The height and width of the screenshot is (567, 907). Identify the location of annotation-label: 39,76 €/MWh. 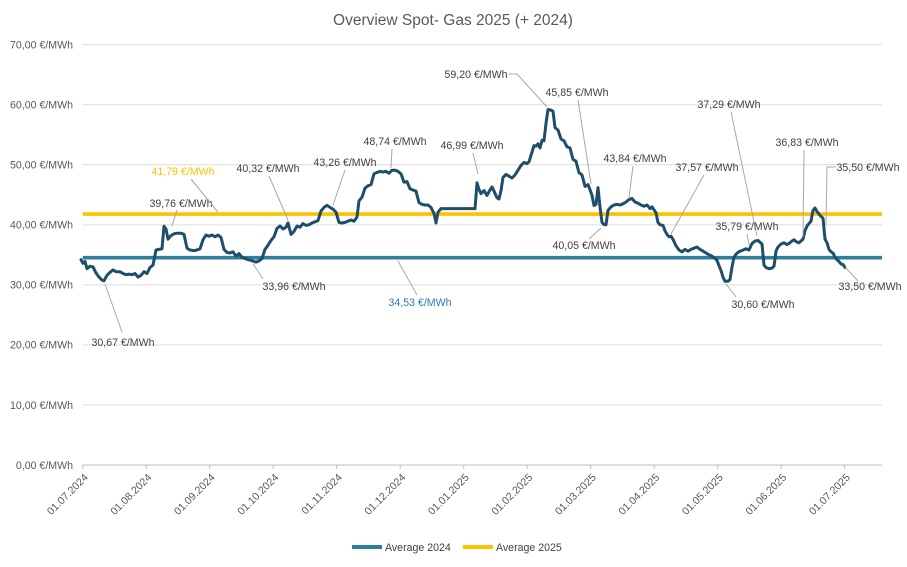
(180, 204).